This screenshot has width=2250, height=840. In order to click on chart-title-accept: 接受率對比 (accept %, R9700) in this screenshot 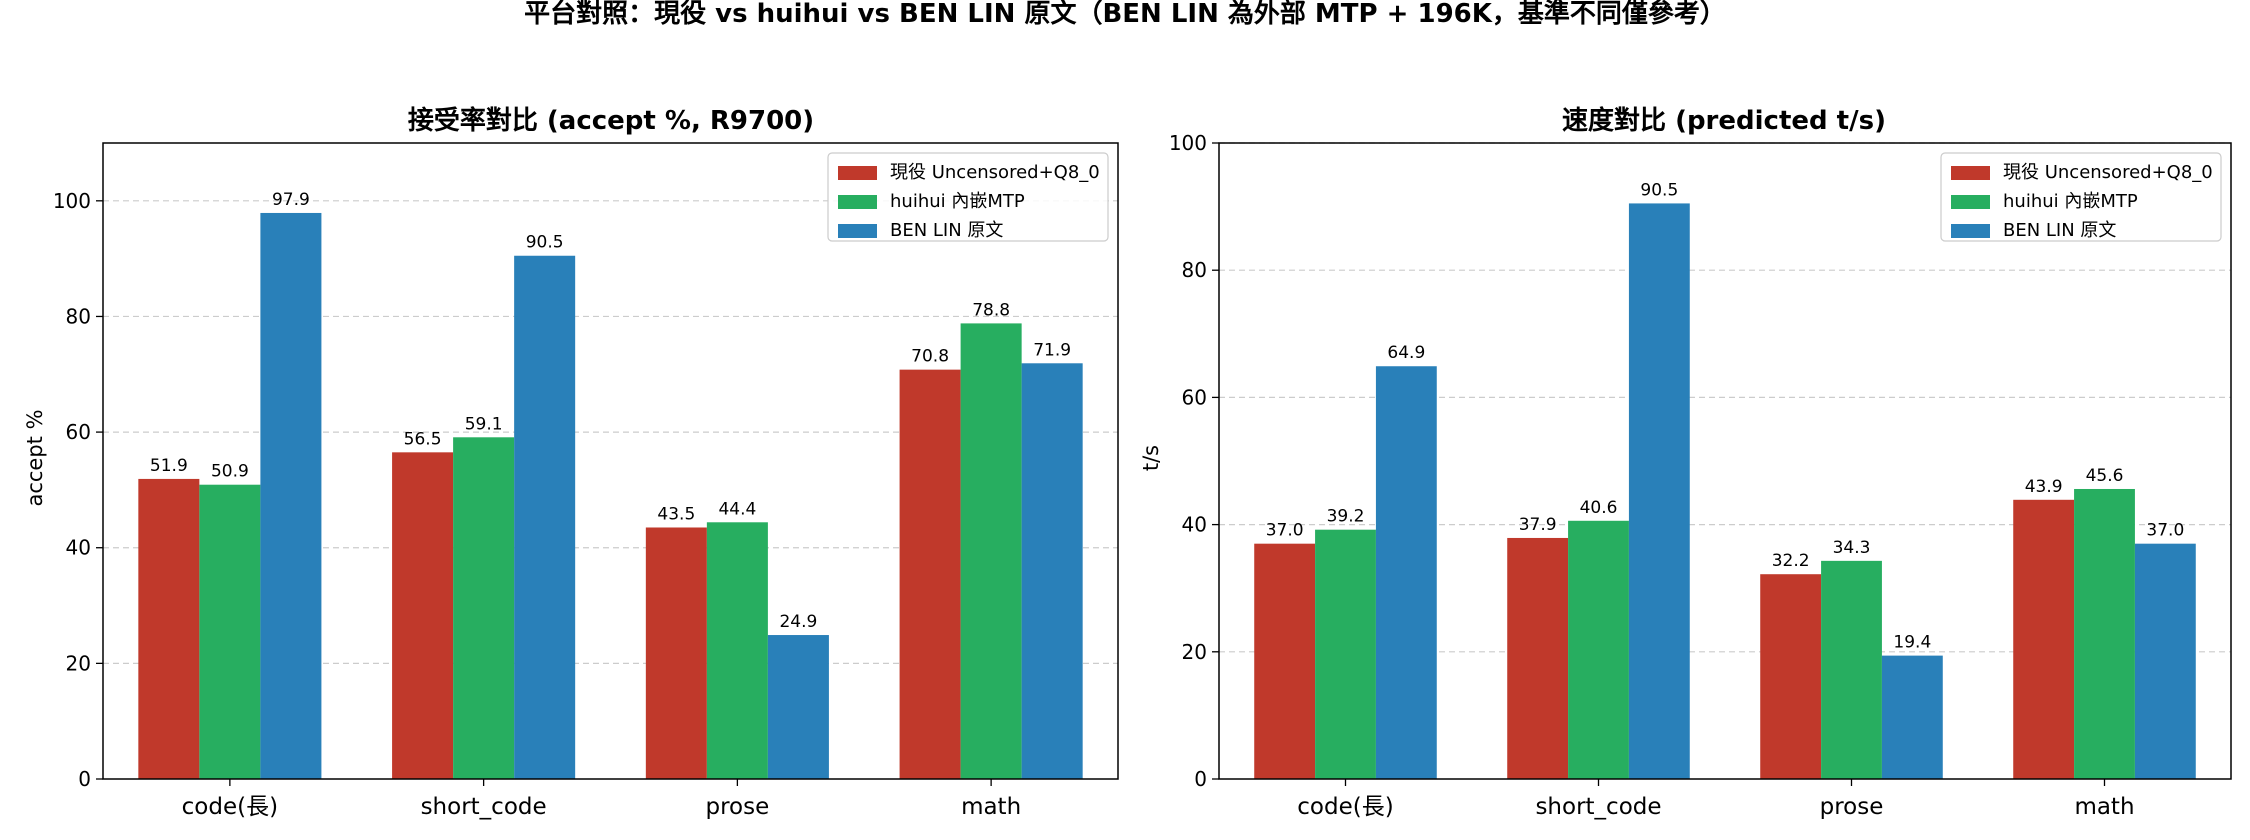, I will do `click(611, 120)`.